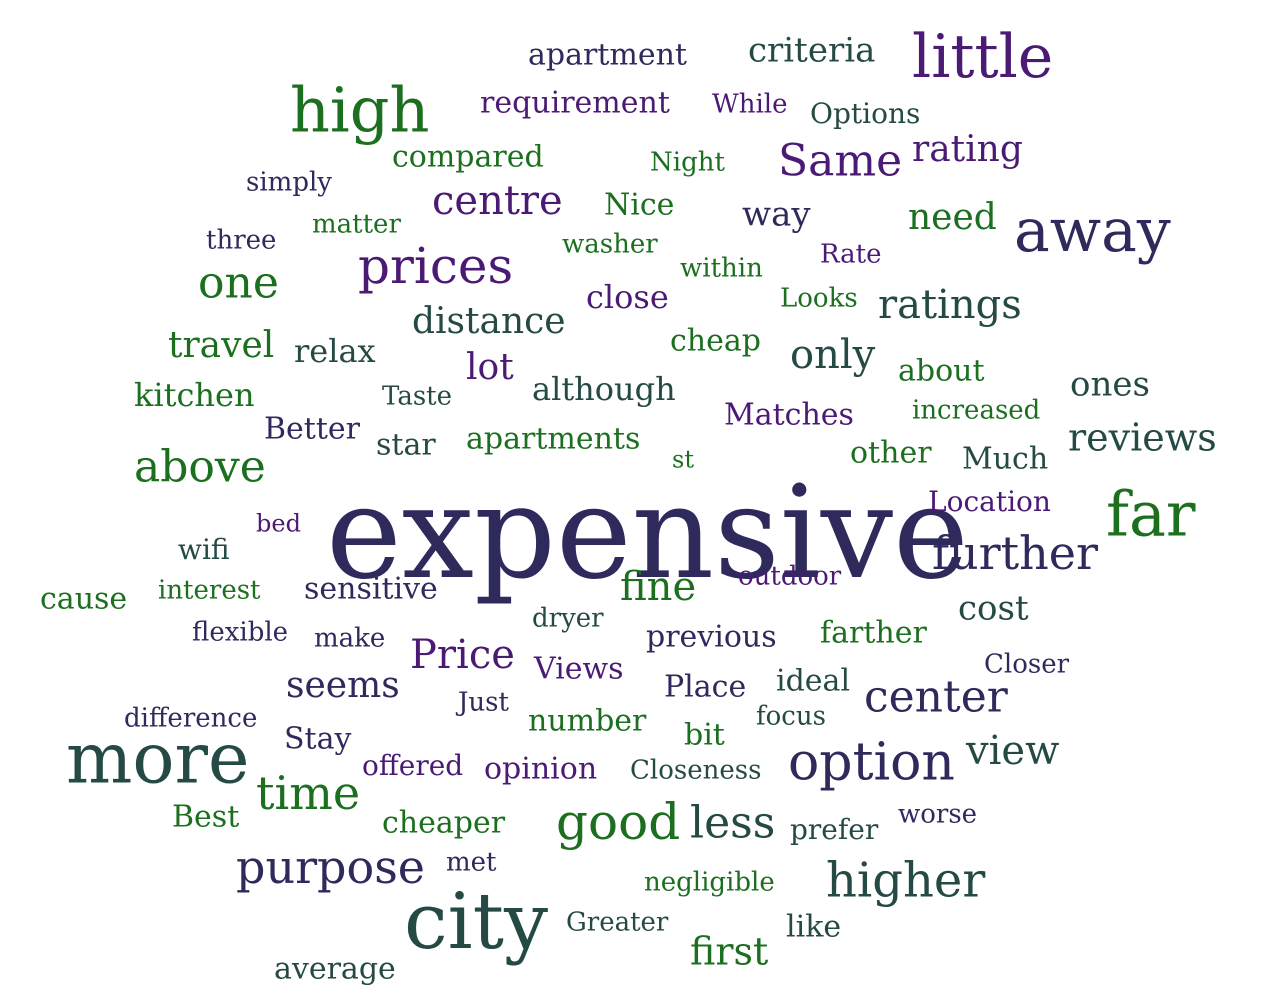 This screenshot has width=1272, height=1000. Describe the element at coordinates (627, 297) in the screenshot. I see `word-close: close` at that location.